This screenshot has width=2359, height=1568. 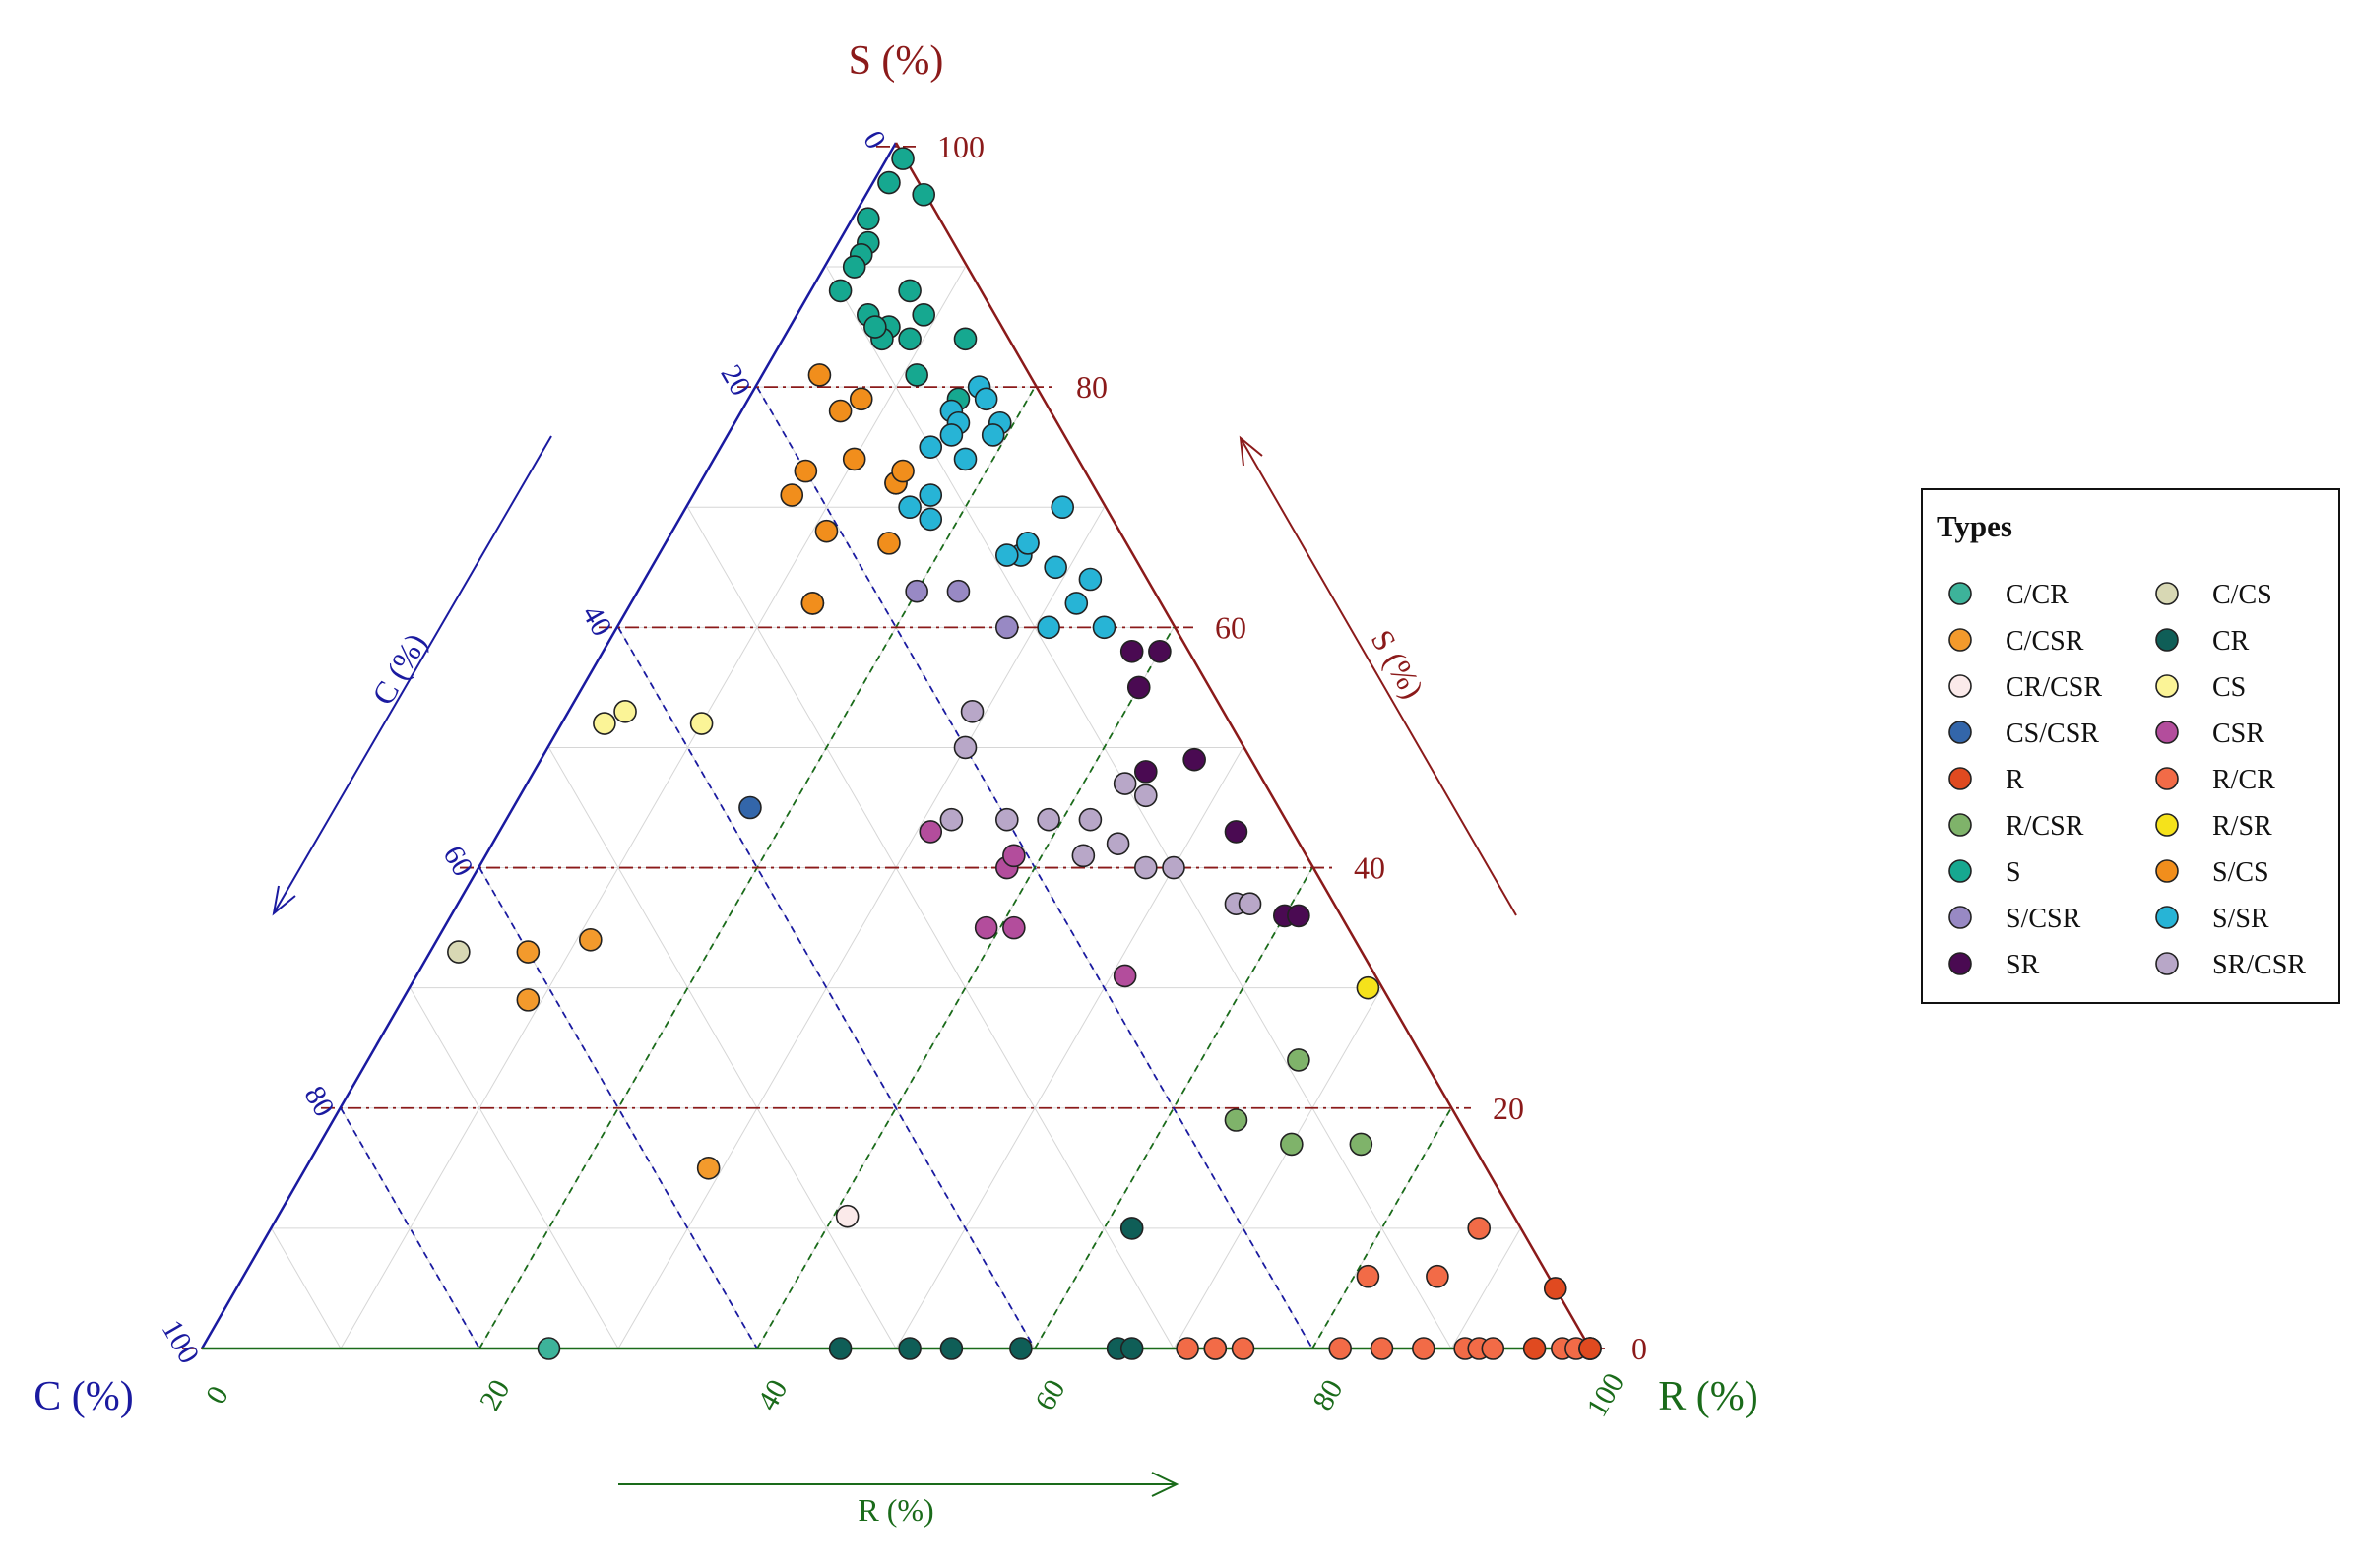 What do you see at coordinates (1508, 1108) in the screenshot?
I see `s-tick-label: 20` at bounding box center [1508, 1108].